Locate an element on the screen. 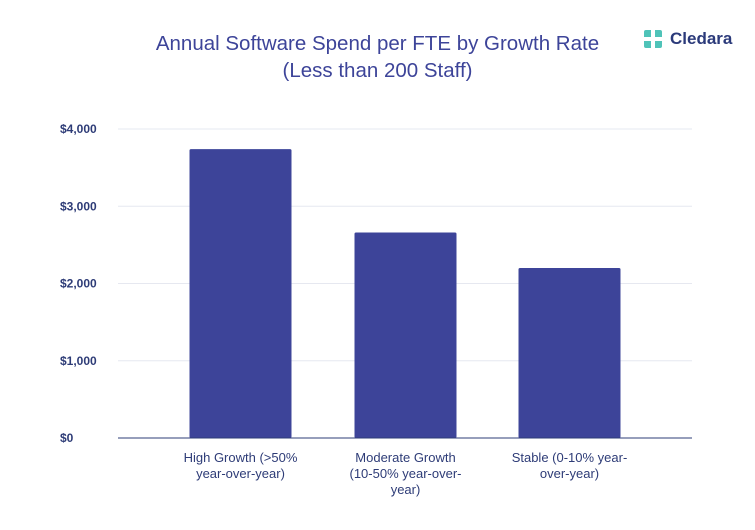 The image size is (755, 530). brand-logo: Cledara is located at coordinates (687, 39).